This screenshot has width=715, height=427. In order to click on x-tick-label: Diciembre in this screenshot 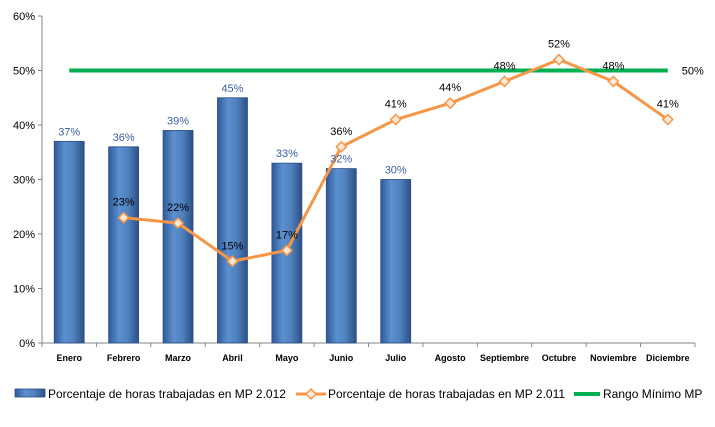, I will do `click(668, 358)`.